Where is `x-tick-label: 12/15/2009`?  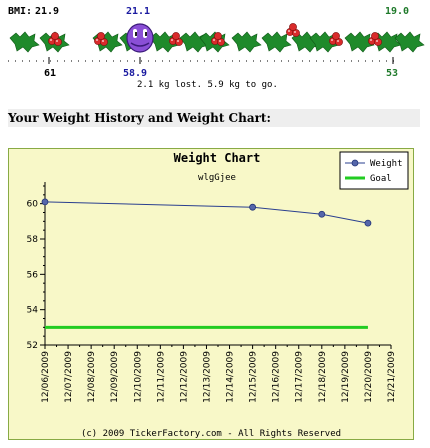
x-tick-label: 12/15/2009 is located at coordinates (254, 377).